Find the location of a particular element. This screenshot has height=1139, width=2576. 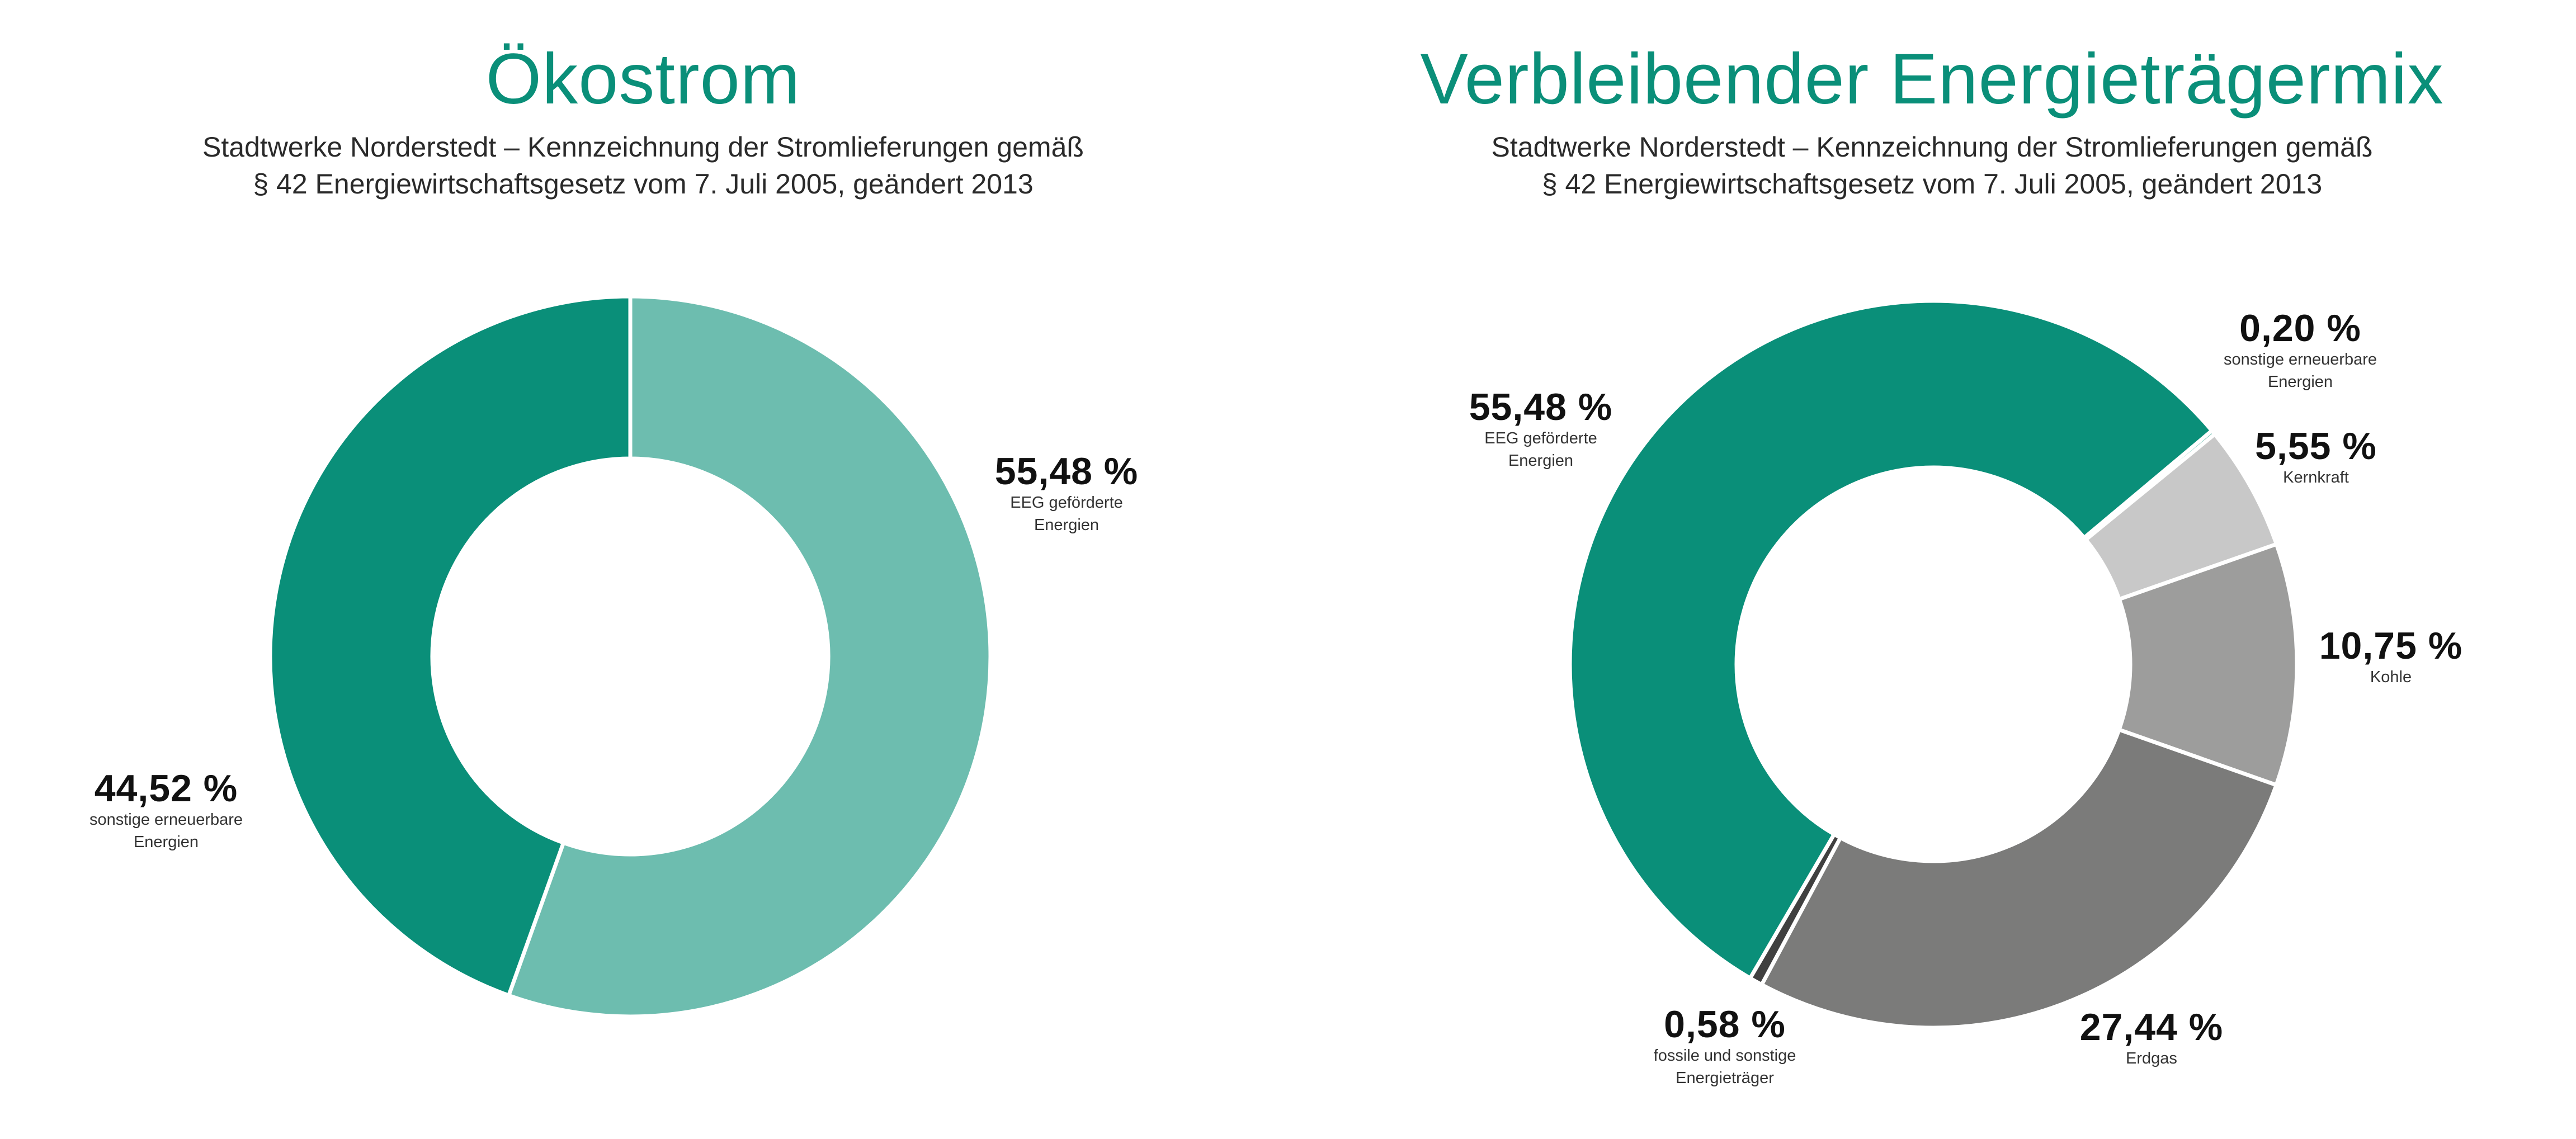

slice-label-sonstige-erneuerbare: 44,52 % sonstige erneuerbare Energien is located at coordinates (166, 810).